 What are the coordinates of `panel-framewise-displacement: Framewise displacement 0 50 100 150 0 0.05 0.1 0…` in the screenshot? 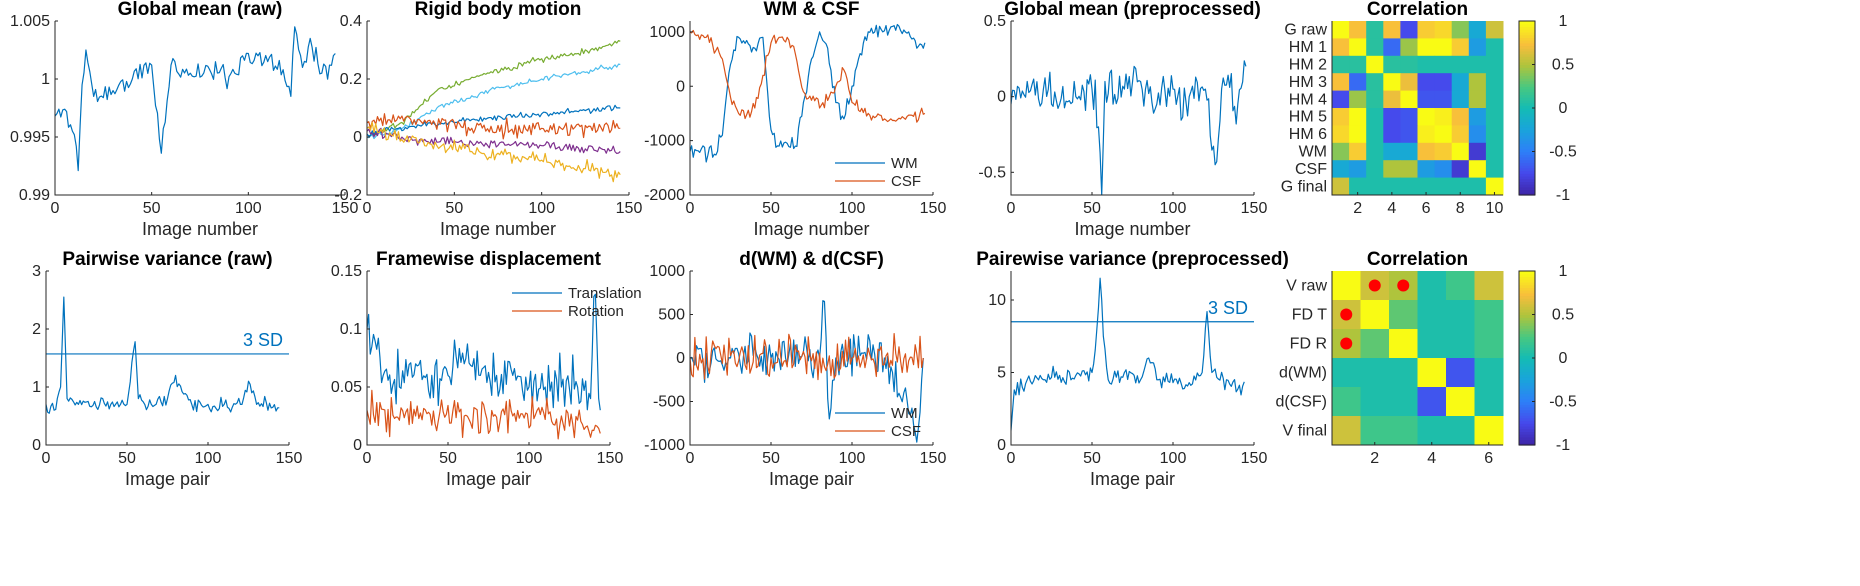 It's located at (486, 369).